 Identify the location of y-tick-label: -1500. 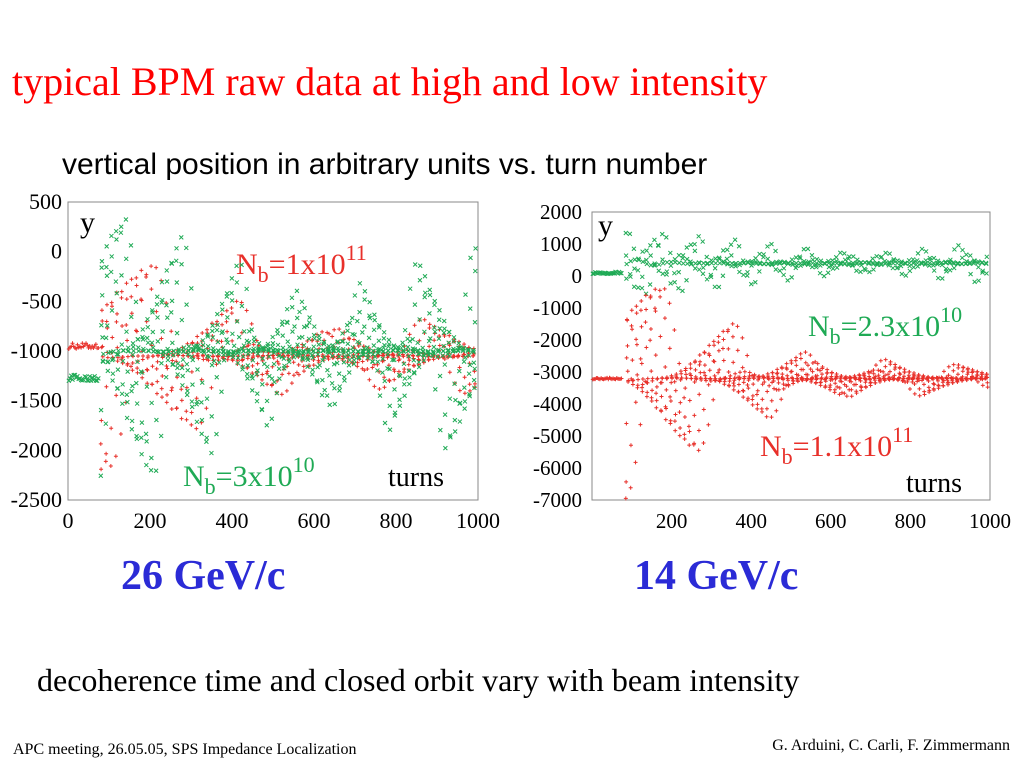
(36, 400).